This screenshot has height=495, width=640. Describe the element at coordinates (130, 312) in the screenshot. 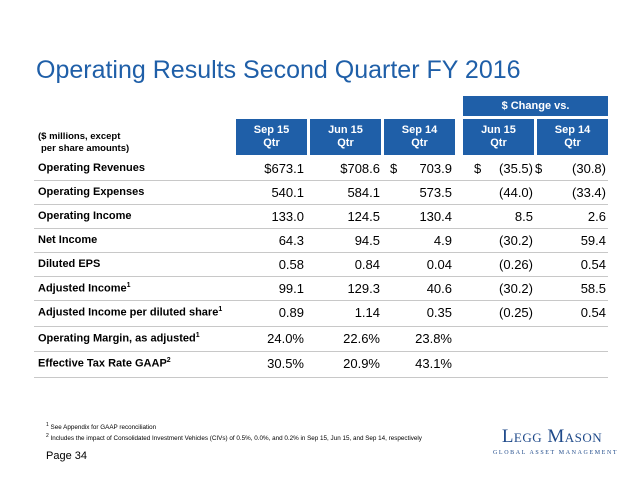

I see `row-label: Adjusted Income per diluted share1` at that location.